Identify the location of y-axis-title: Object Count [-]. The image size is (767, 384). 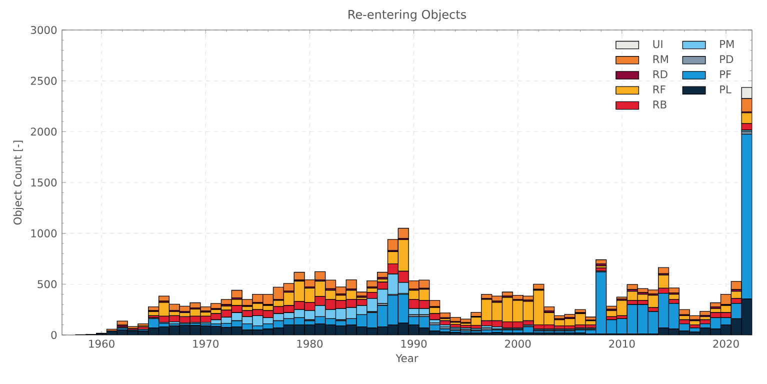
(18, 182).